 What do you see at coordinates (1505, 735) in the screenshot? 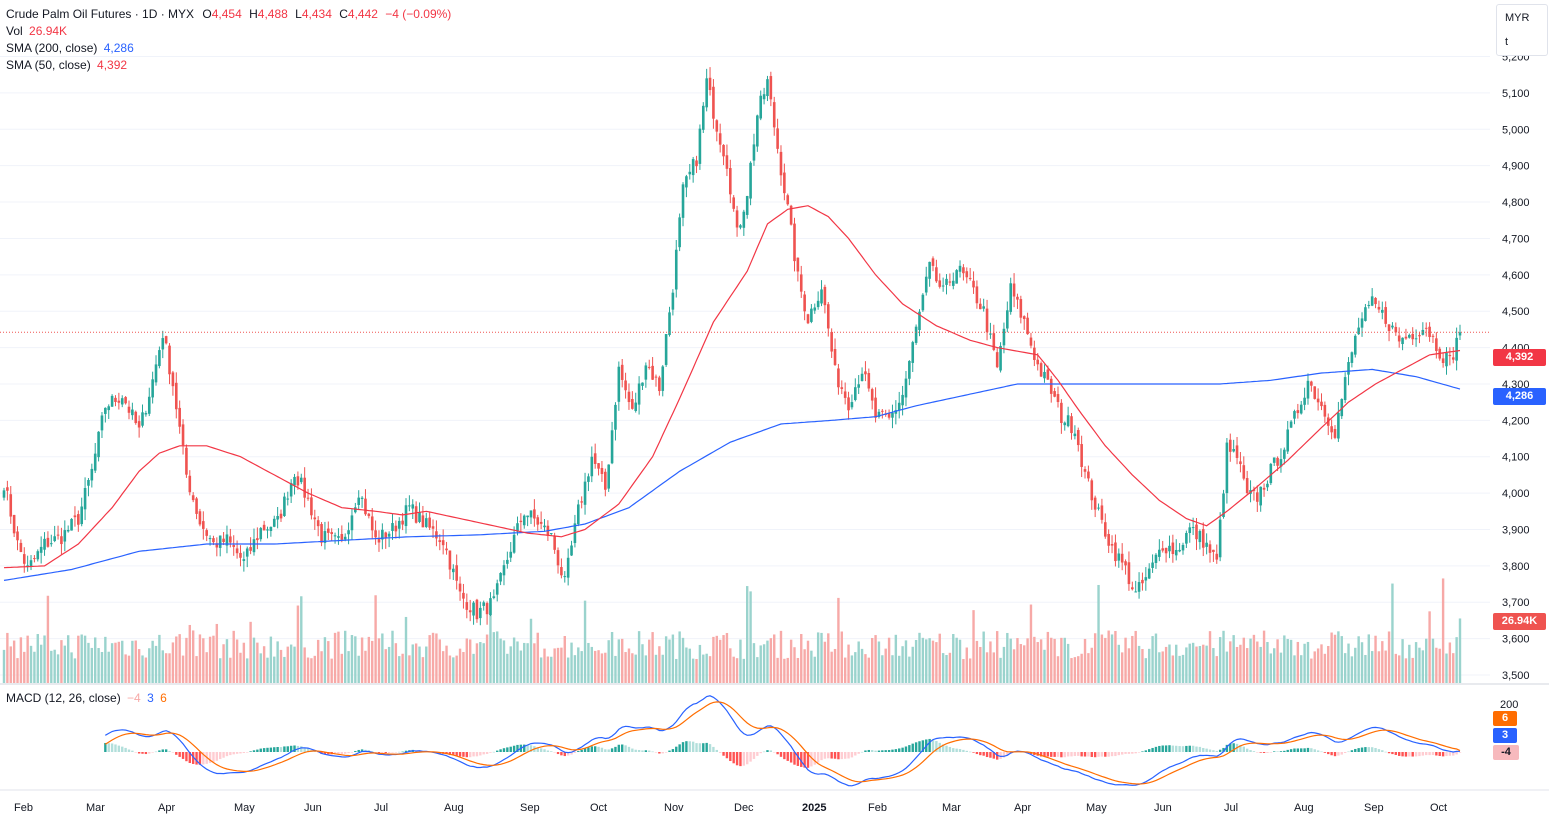
I see `macd-line-tag: 3` at bounding box center [1505, 735].